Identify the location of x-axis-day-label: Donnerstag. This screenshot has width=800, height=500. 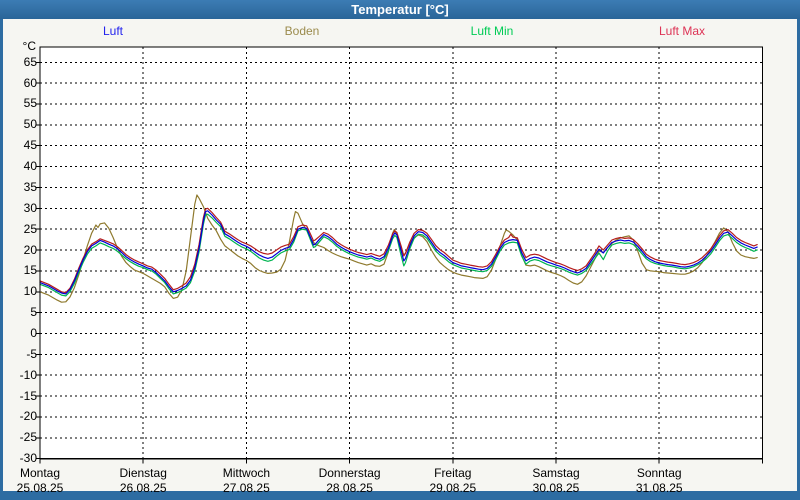
(349, 472).